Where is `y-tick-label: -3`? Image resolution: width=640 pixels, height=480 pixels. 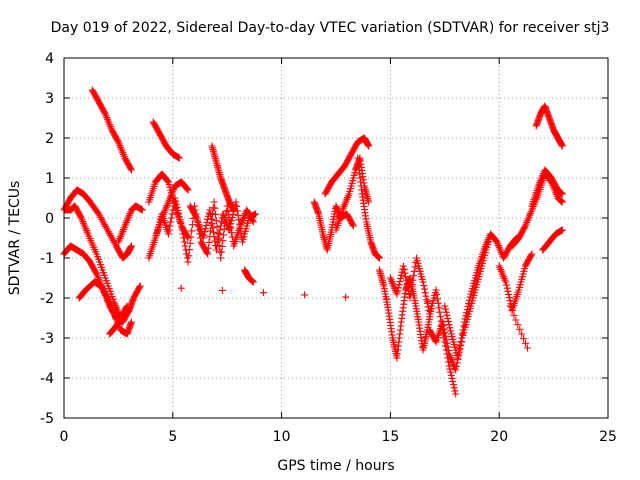 y-tick-label: -3 is located at coordinates (47, 339).